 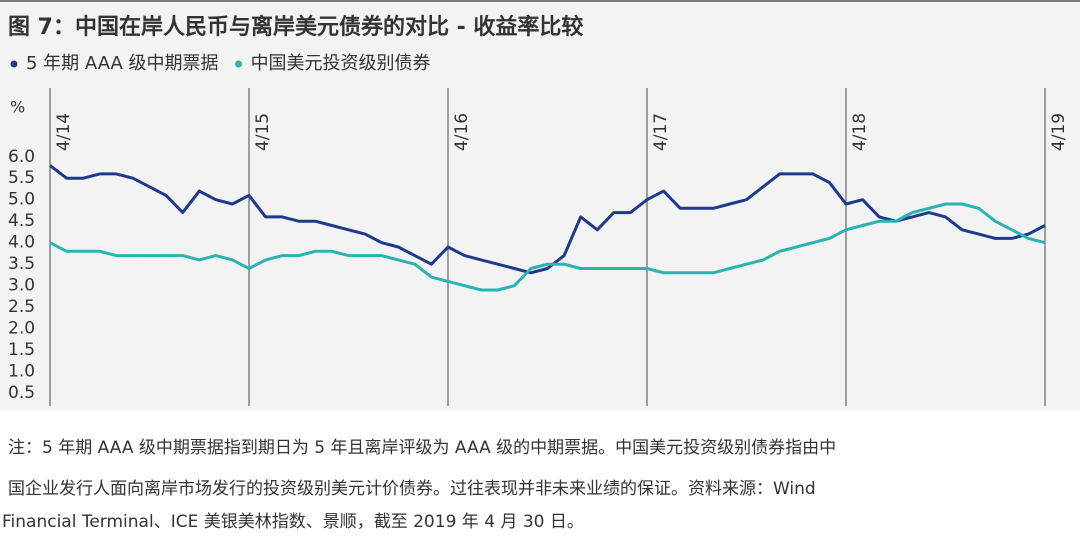 I want to click on x-tick-label: 4/14, so click(x=64, y=132).